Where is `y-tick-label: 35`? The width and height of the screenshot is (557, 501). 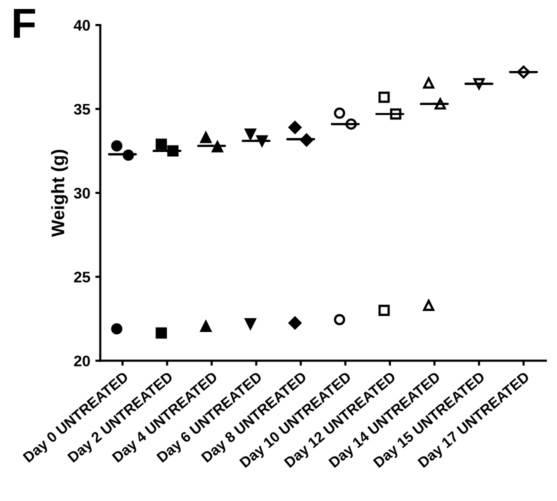 y-tick-label: 35 is located at coordinates (82, 109).